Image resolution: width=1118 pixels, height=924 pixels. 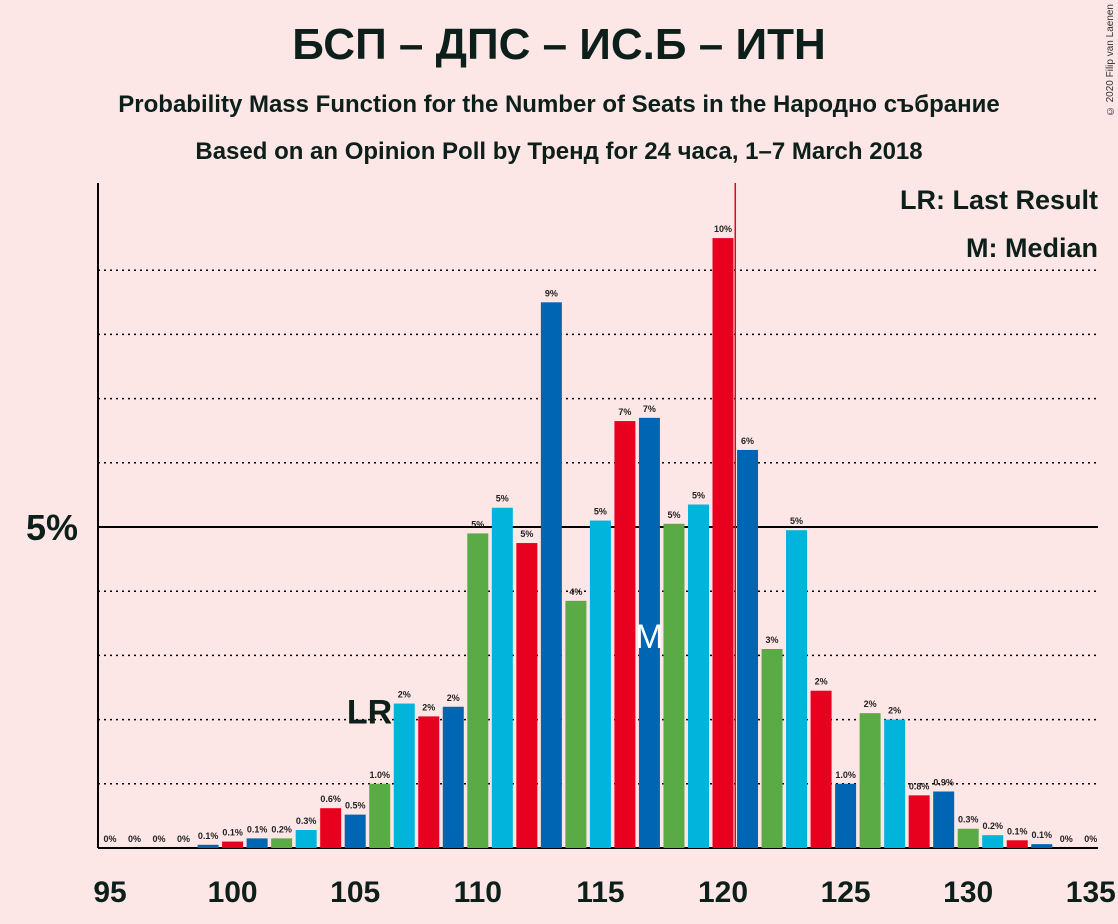 I want to click on data-label-97: 0%, so click(x=159, y=839).